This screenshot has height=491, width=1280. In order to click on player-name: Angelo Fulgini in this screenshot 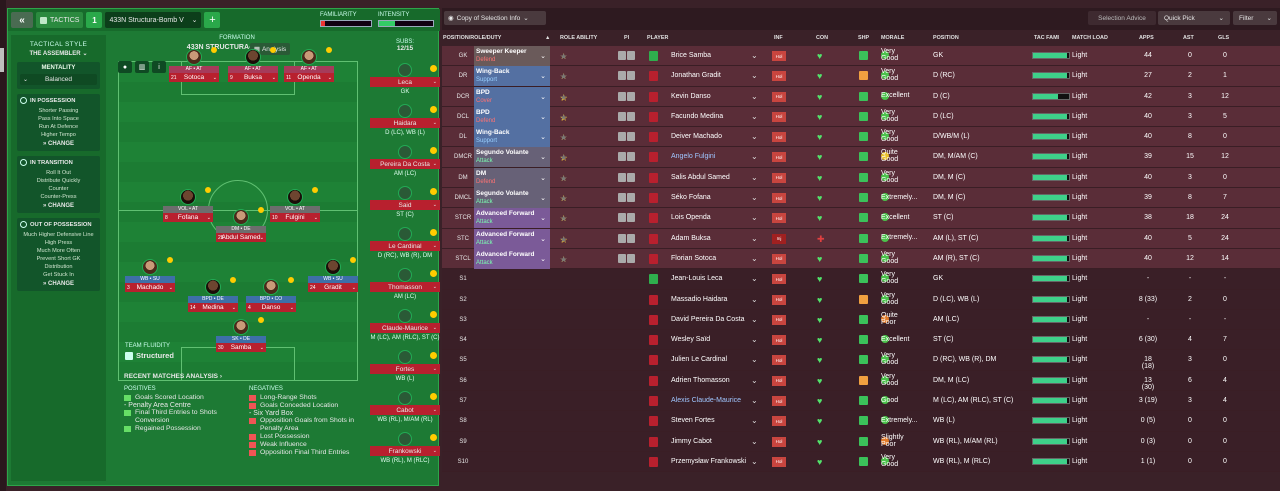, I will do `click(693, 157)`.